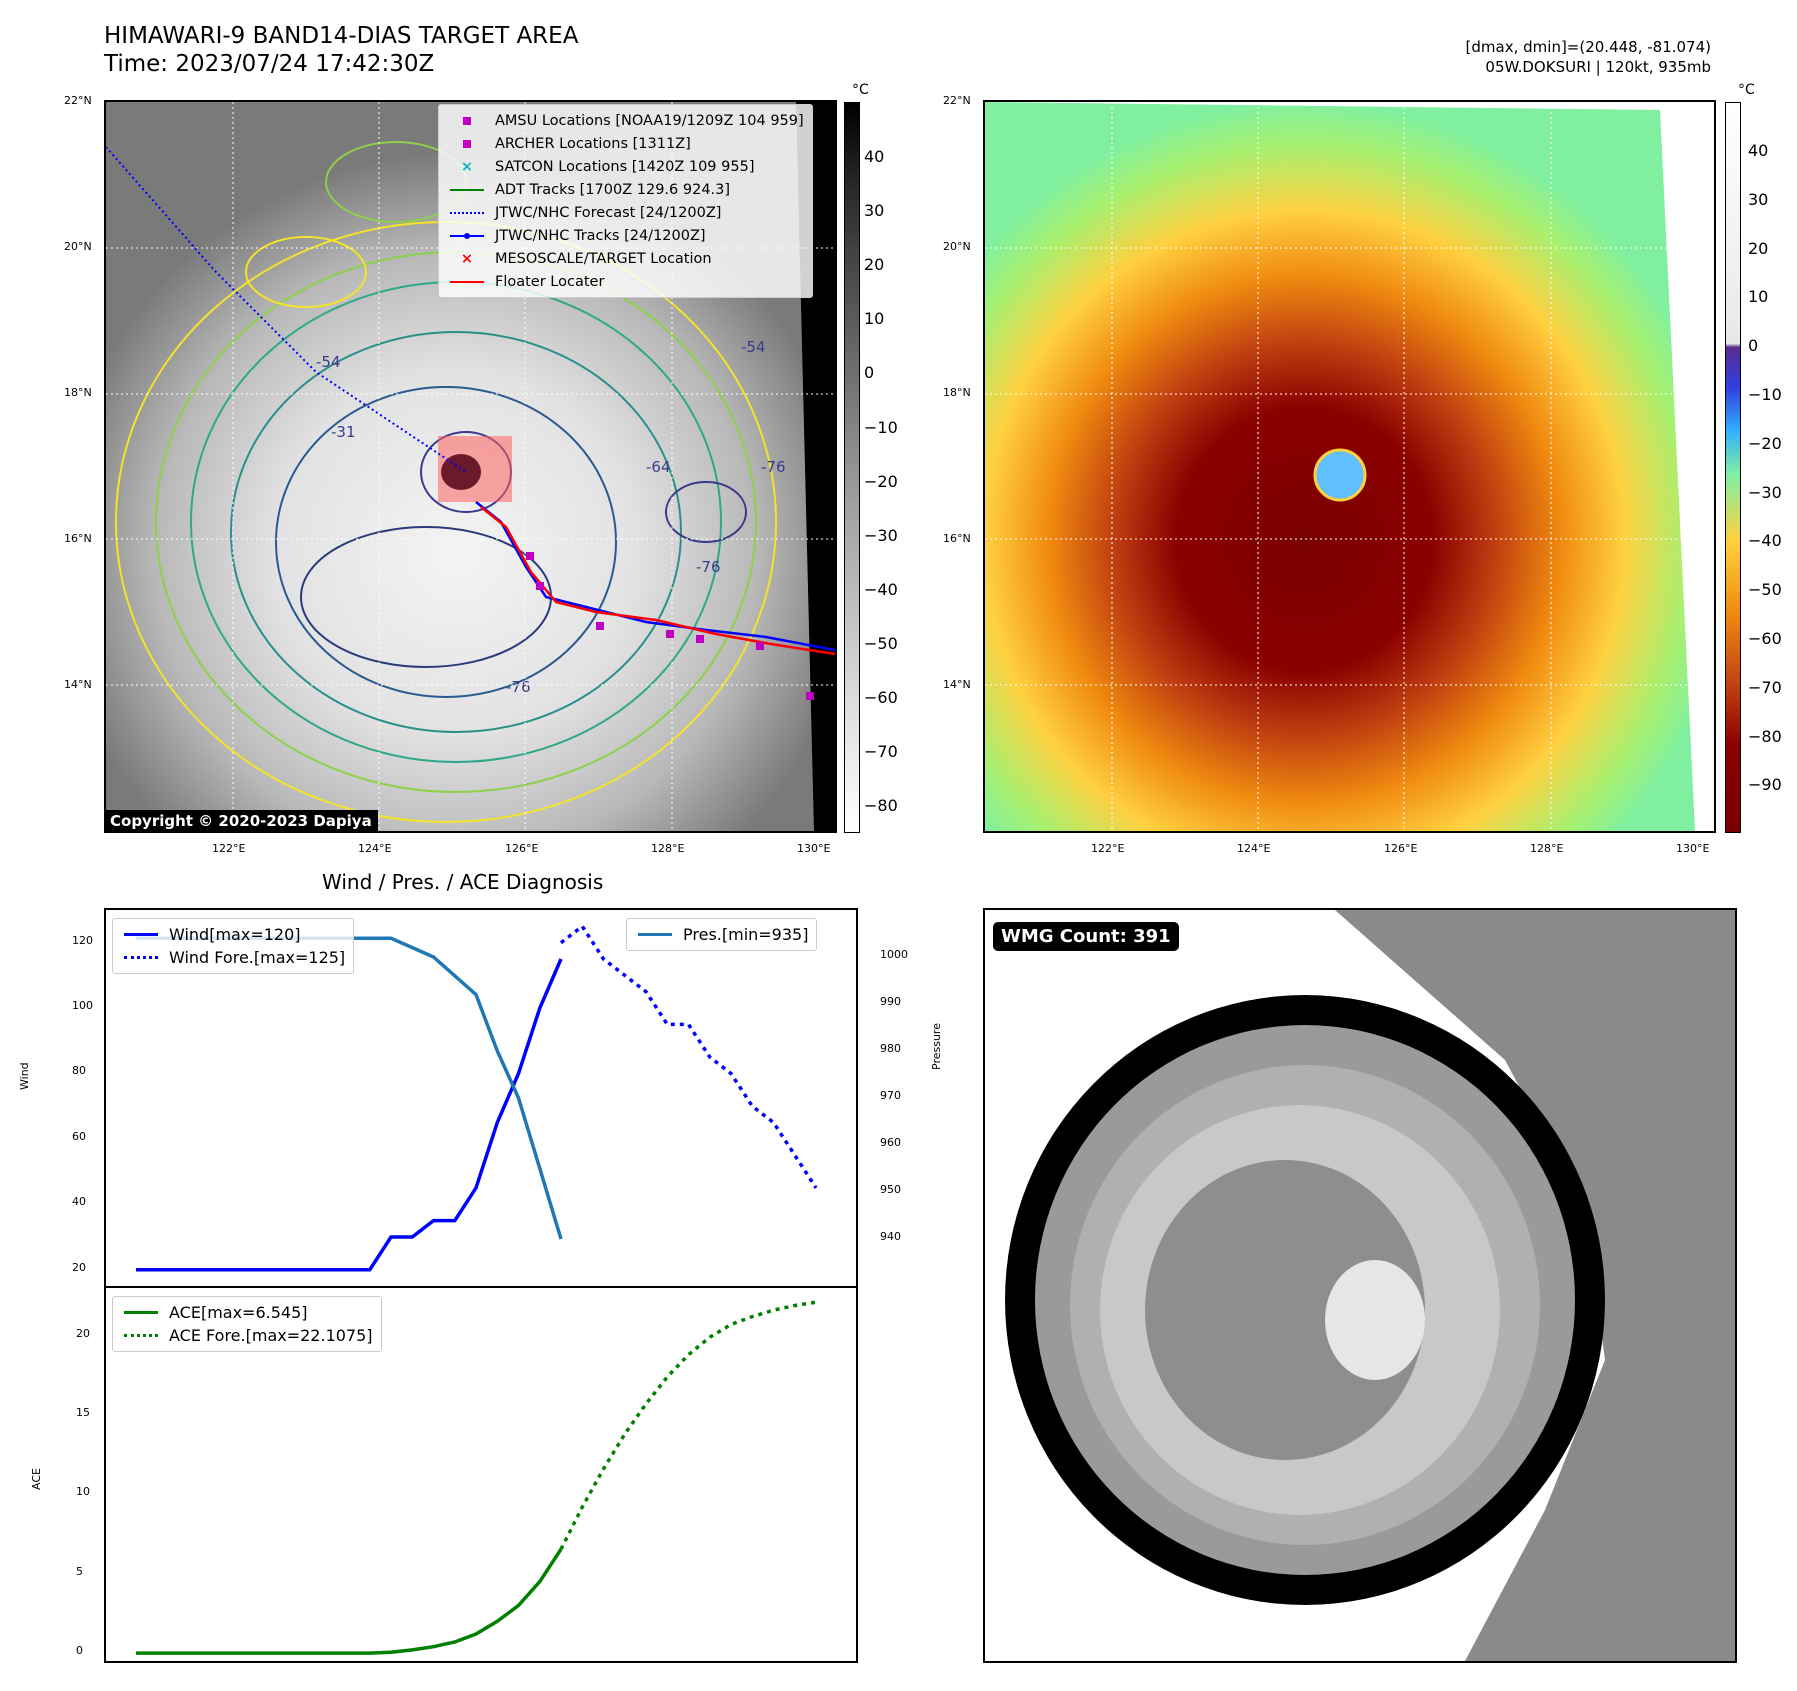 The image size is (1797, 1691). What do you see at coordinates (1401, 848) in the screenshot?
I see `lon-tick: 126°E` at bounding box center [1401, 848].